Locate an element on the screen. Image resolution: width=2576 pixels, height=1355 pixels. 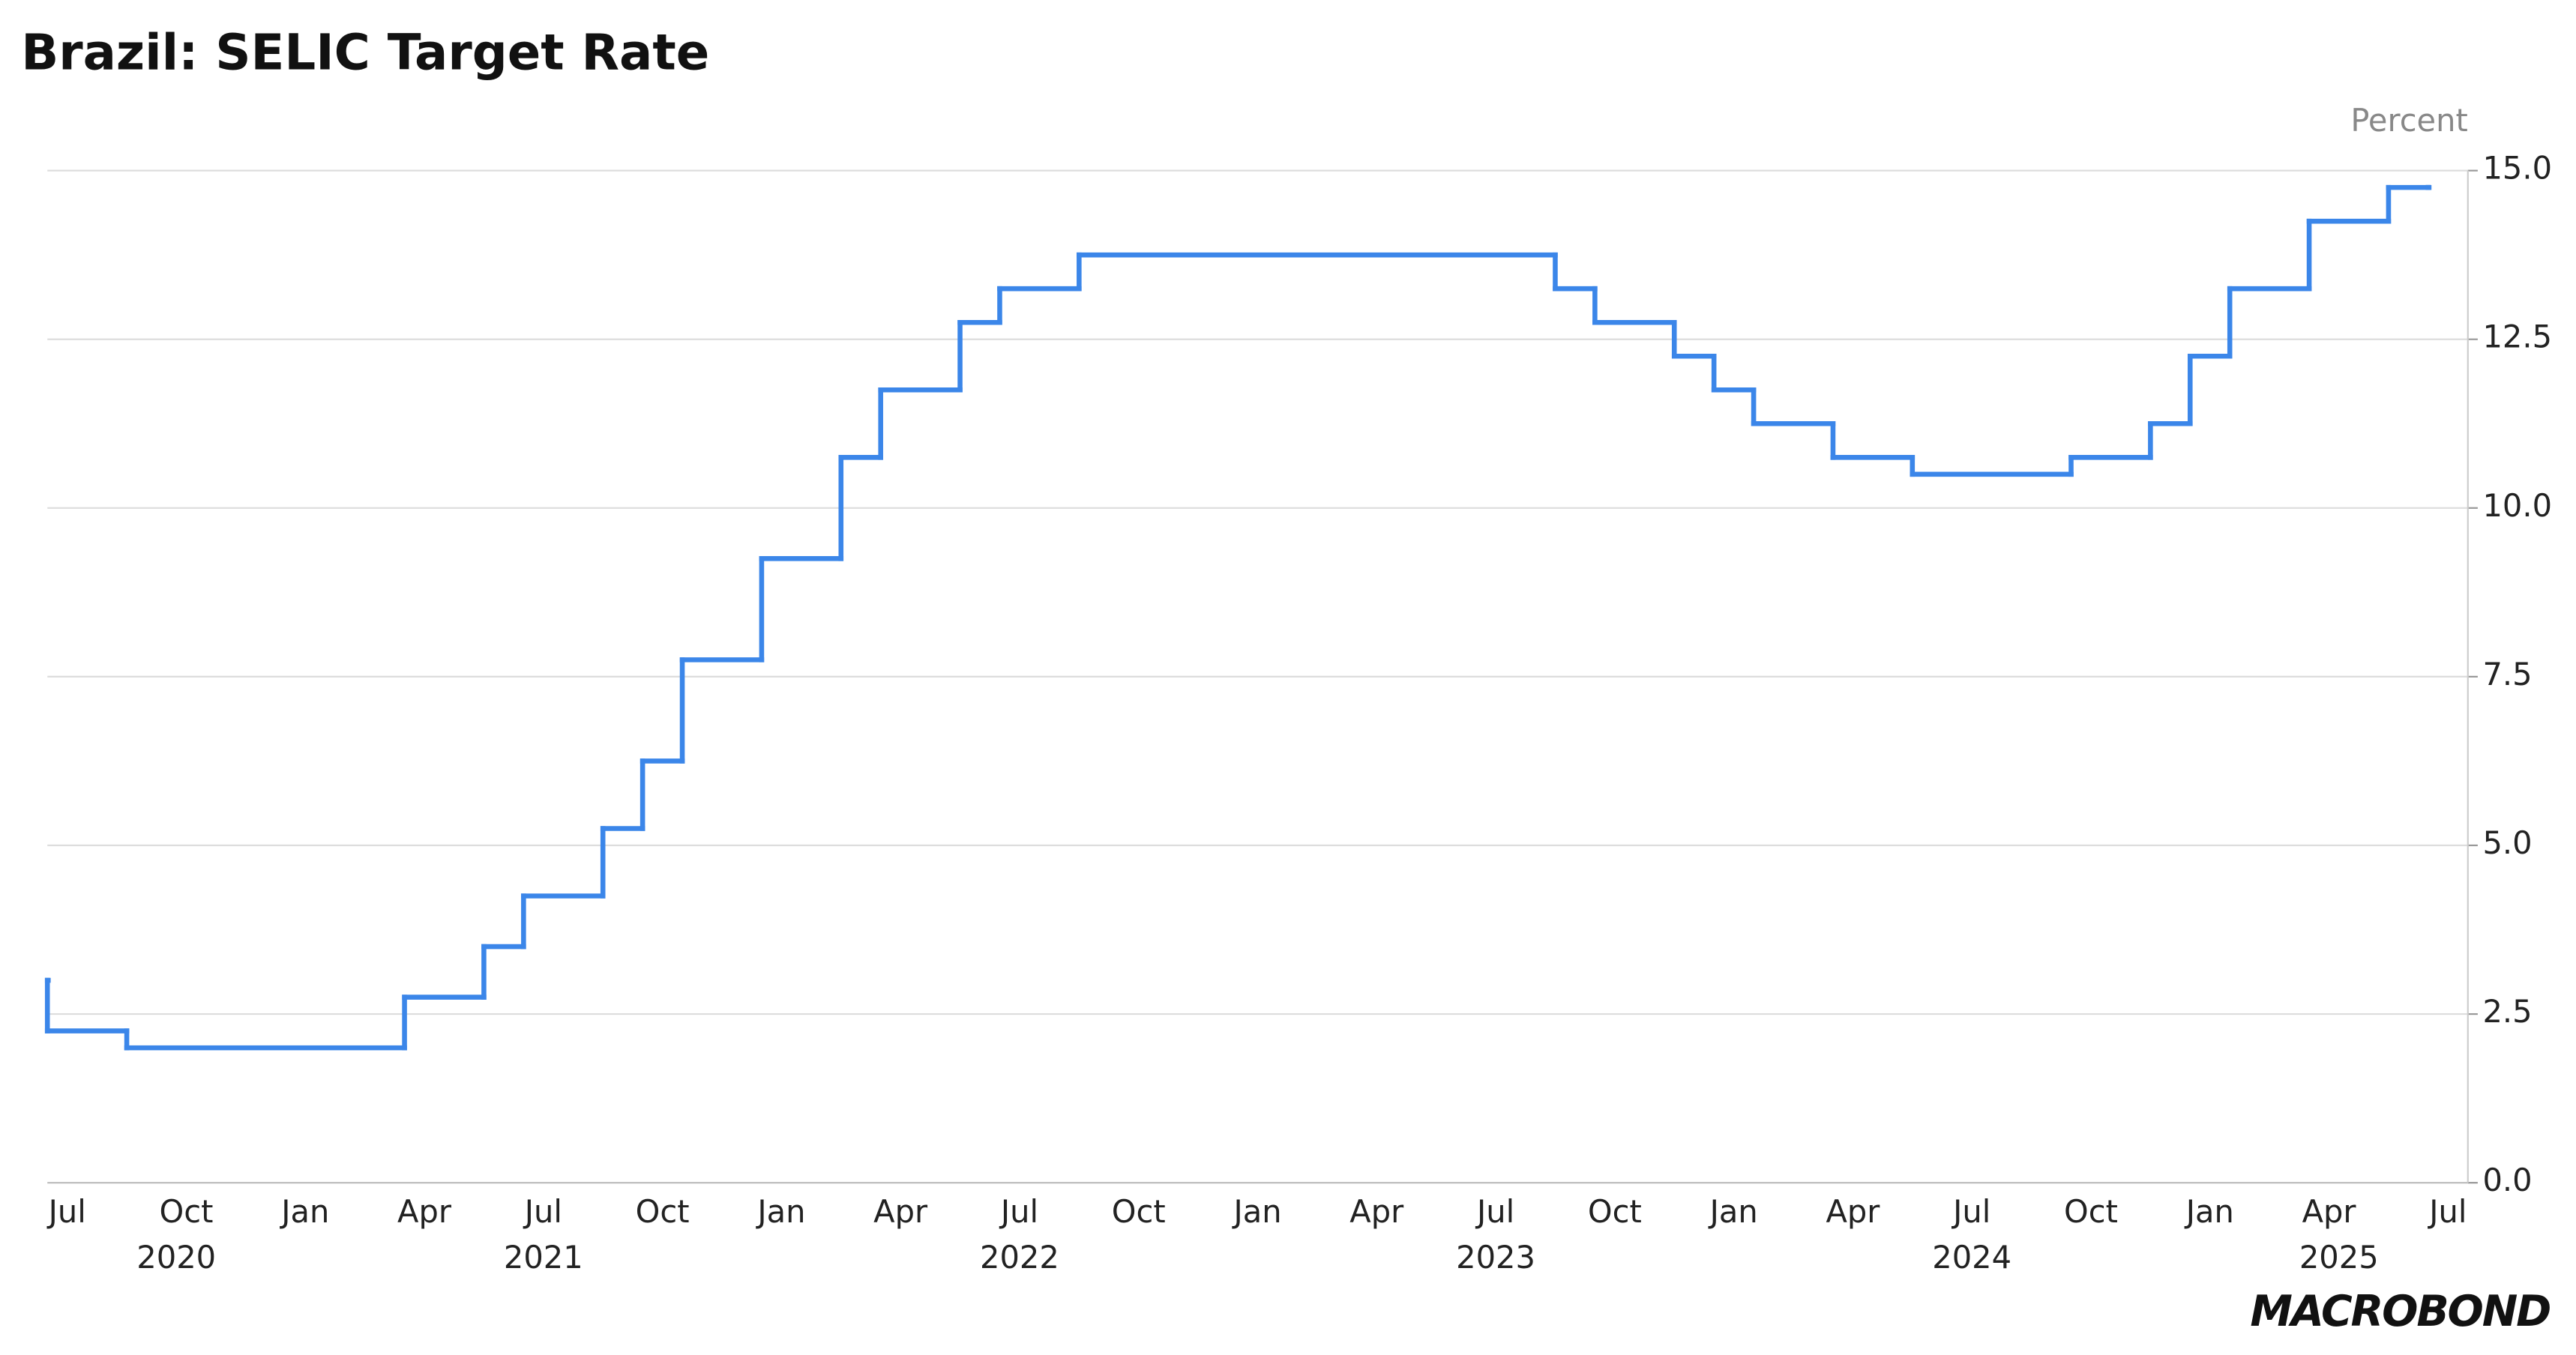
y-tick-label: 2.5 is located at coordinates (2507, 1011).